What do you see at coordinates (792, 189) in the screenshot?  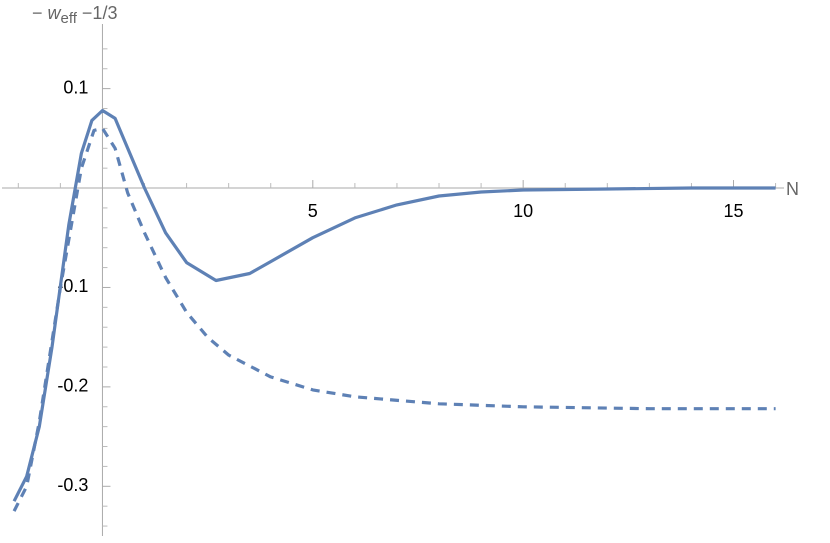 I see `x-axis-label: N` at bounding box center [792, 189].